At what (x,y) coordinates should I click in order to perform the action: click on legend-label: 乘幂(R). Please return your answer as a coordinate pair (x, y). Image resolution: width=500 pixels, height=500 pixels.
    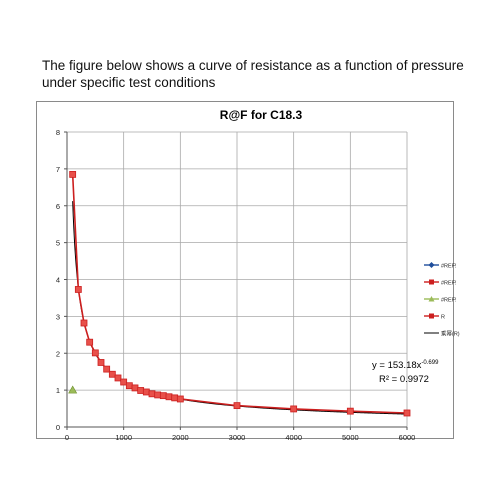
    Looking at the image, I should click on (450, 334).